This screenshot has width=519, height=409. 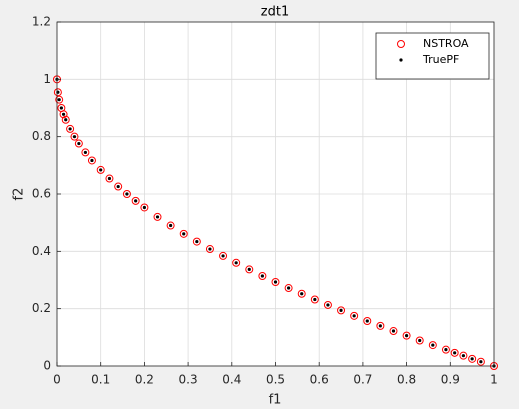 What do you see at coordinates (275, 12) in the screenshot?
I see `chart-title: zdt1` at bounding box center [275, 12].